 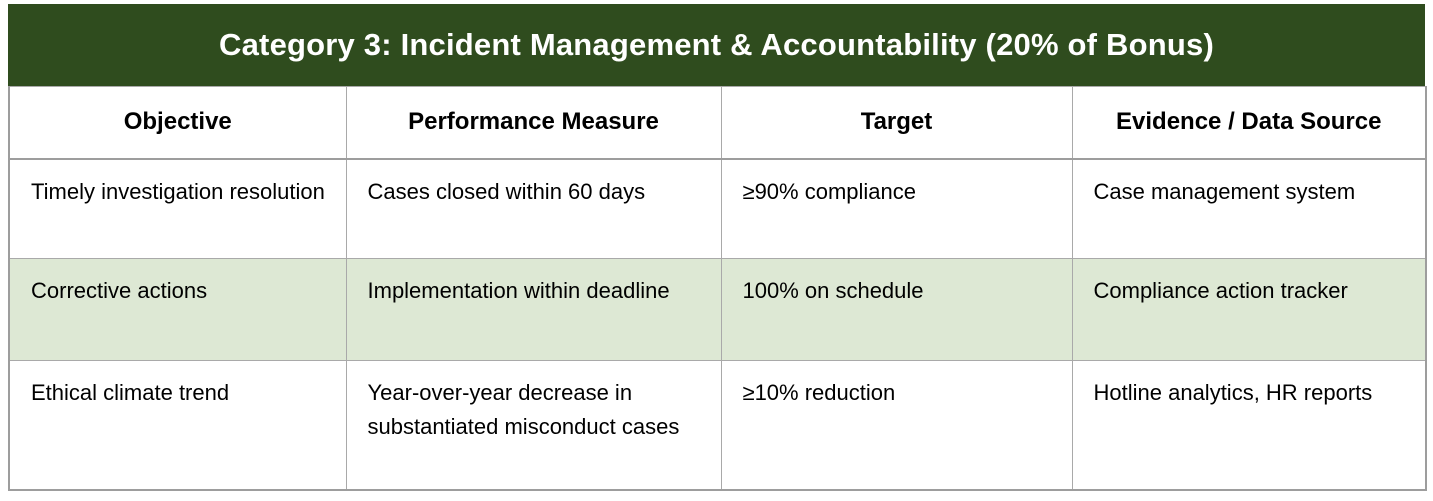 I want to click on cell-measure: Implementation within deadline, so click(x=533, y=309).